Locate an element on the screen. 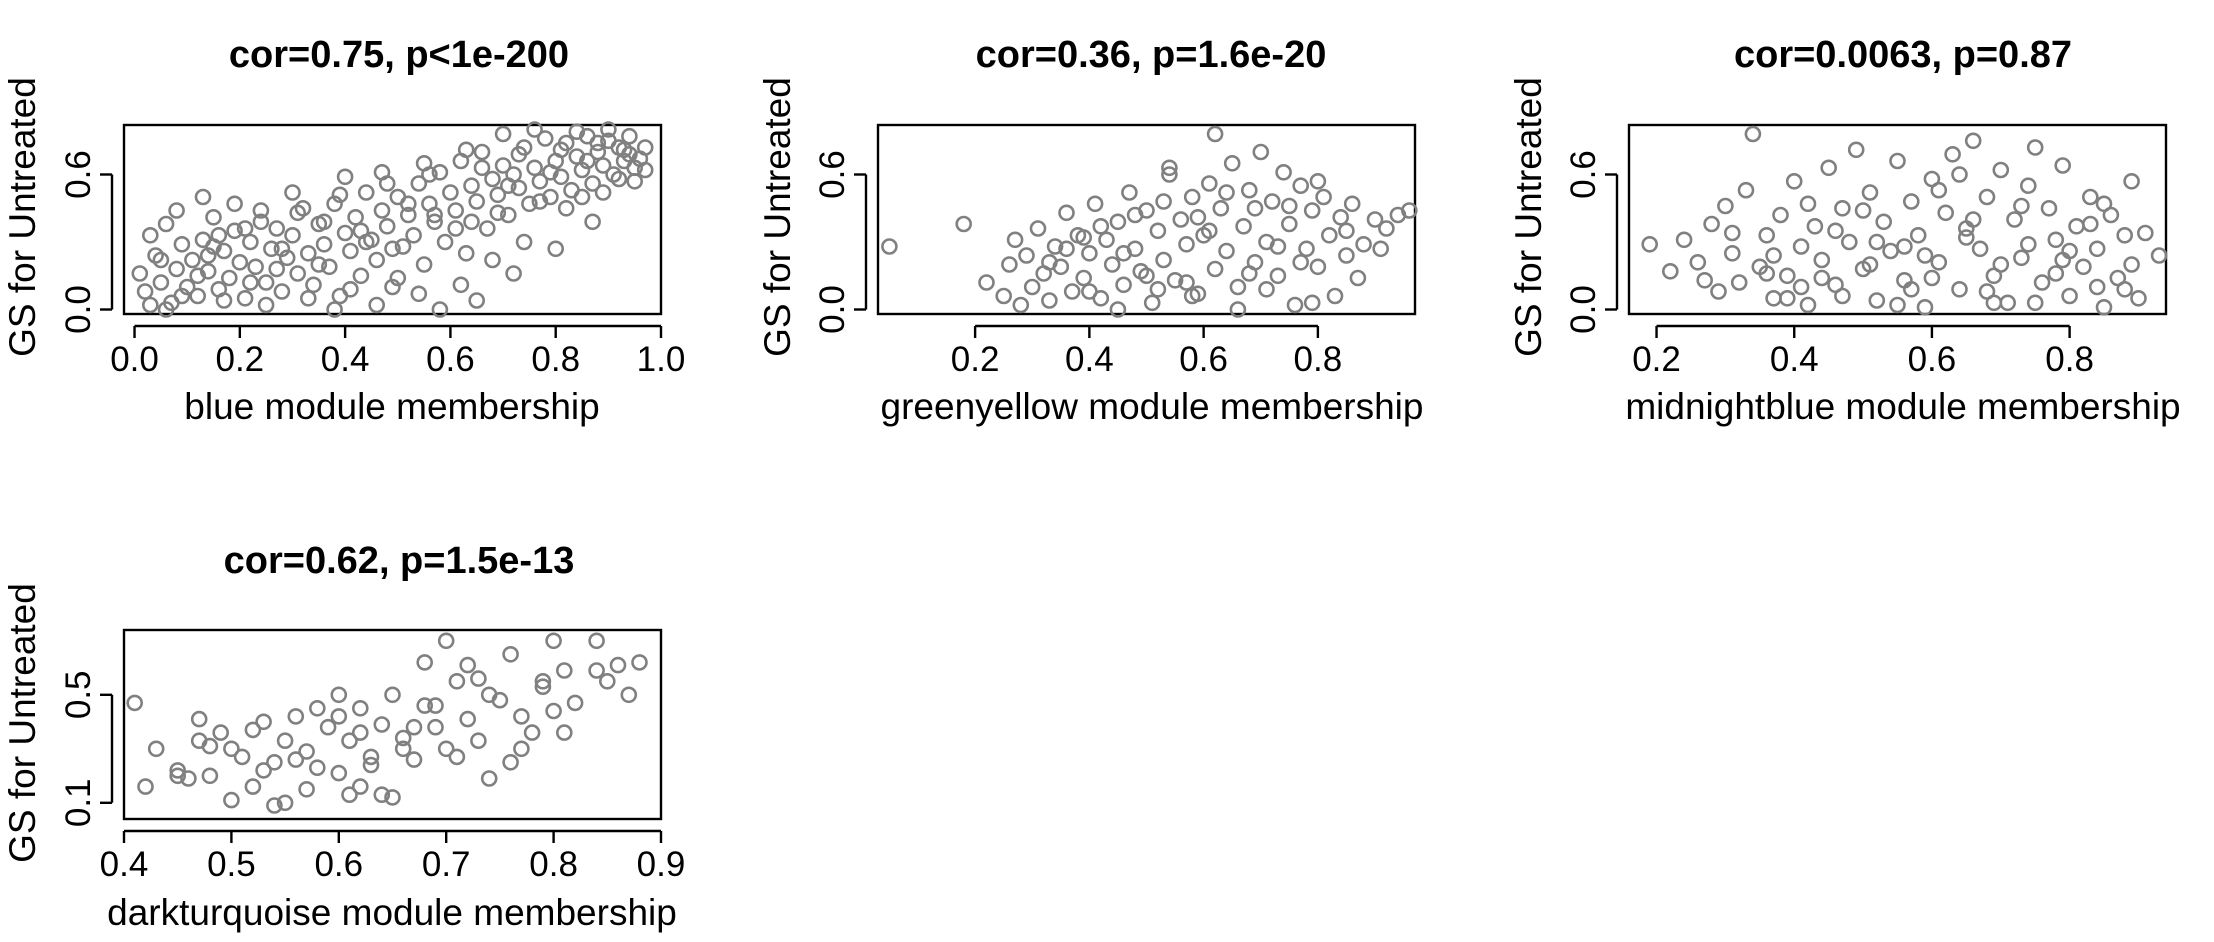 This screenshot has width=2214, height=942. panel-blue-points is located at coordinates (392, 219).